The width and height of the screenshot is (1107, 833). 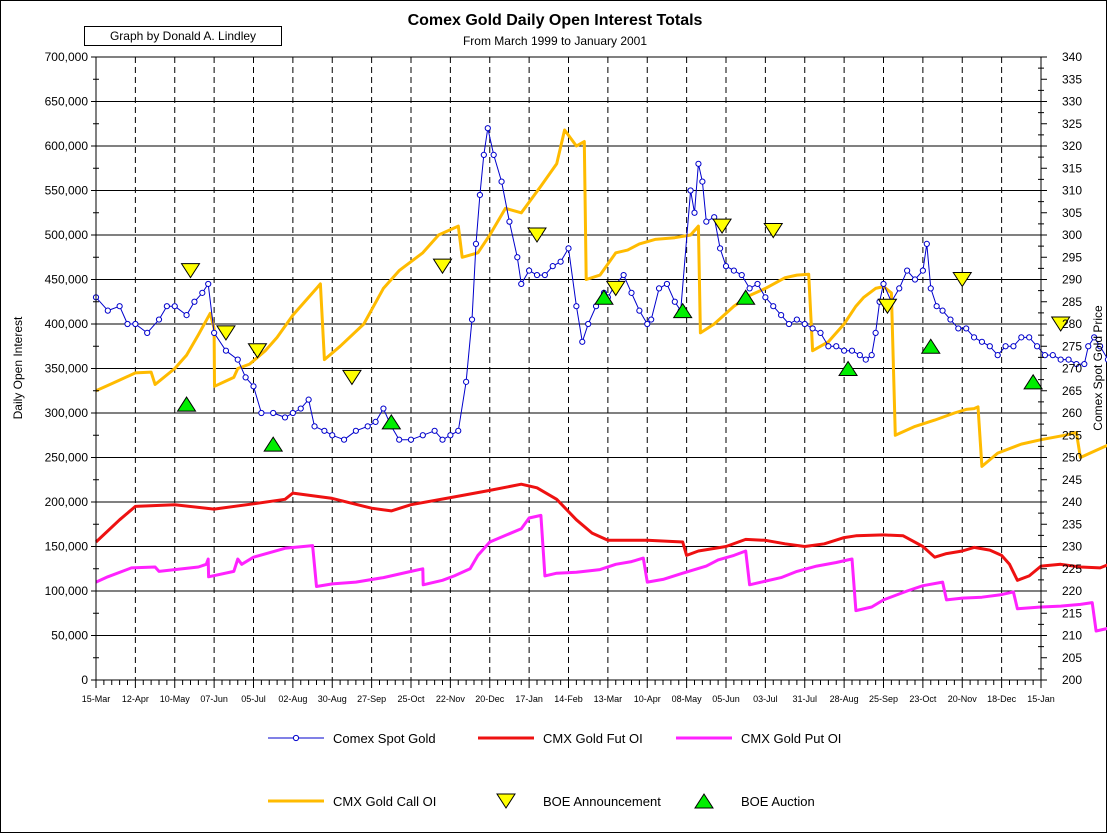 What do you see at coordinates (451, 699) in the screenshot?
I see `x-tick-label: 22-Nov` at bounding box center [451, 699].